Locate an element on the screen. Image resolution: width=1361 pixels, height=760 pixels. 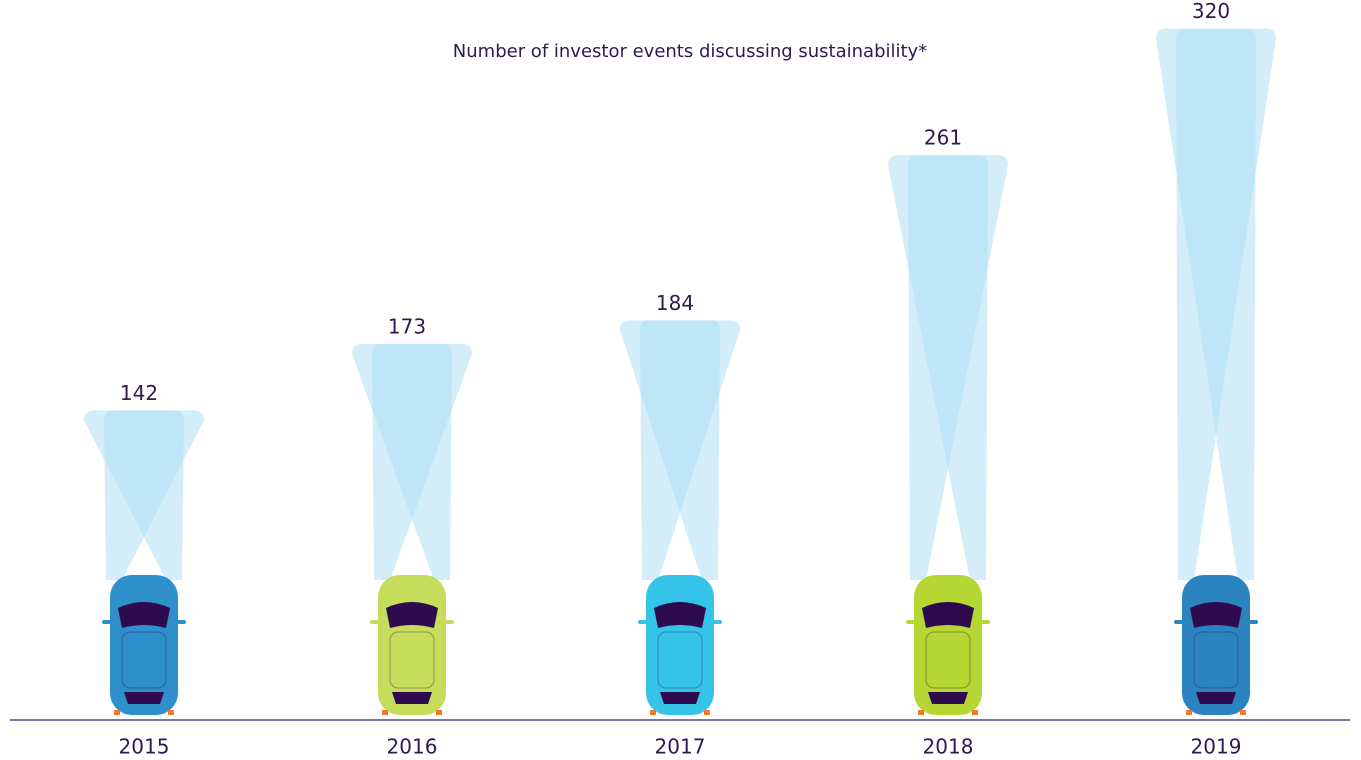
x-tick-label: 2015 is located at coordinates (144, 747).